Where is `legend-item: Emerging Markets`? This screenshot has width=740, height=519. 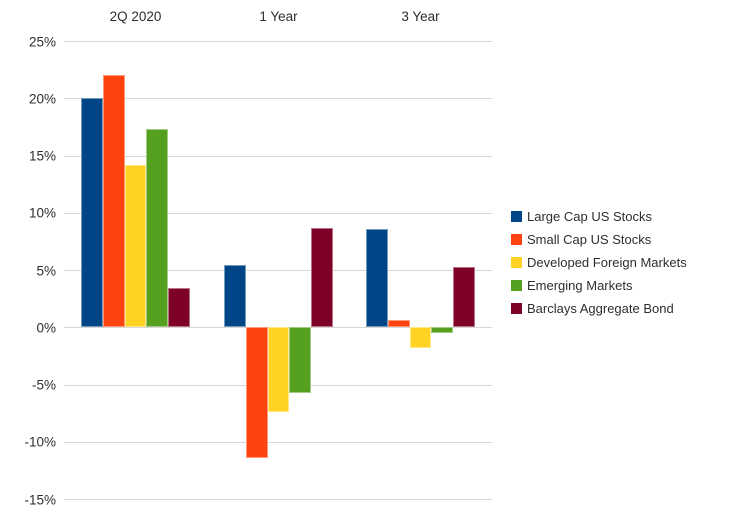
legend-item: Emerging Markets is located at coordinates (599, 285).